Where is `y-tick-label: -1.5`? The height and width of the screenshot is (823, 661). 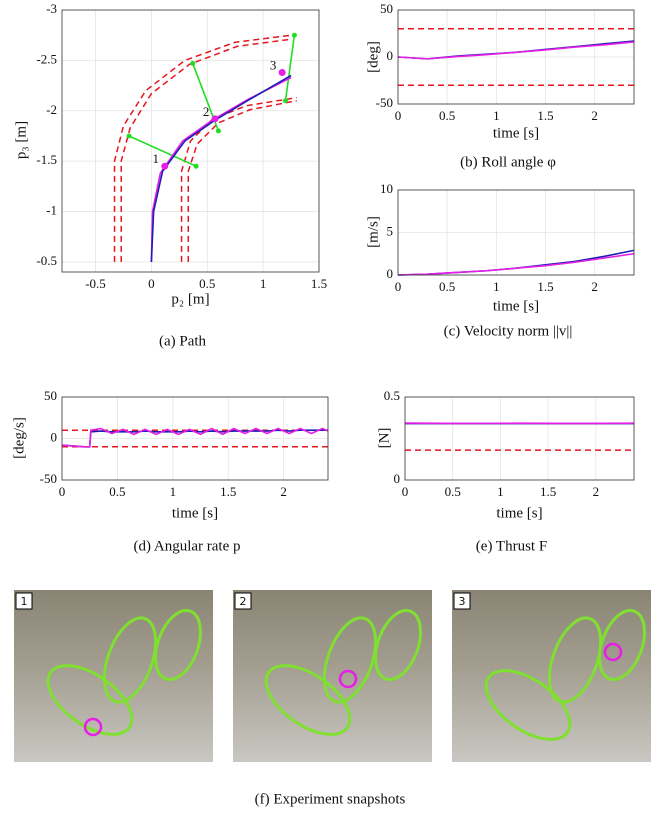
y-tick-label: -1.5 is located at coordinates (46, 159).